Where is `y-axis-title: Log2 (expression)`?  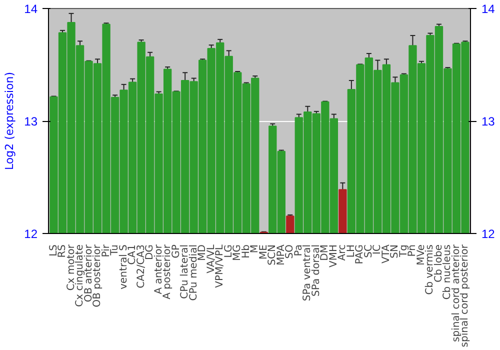 y-axis-title: Log2 (expression) is located at coordinates (9, 121).